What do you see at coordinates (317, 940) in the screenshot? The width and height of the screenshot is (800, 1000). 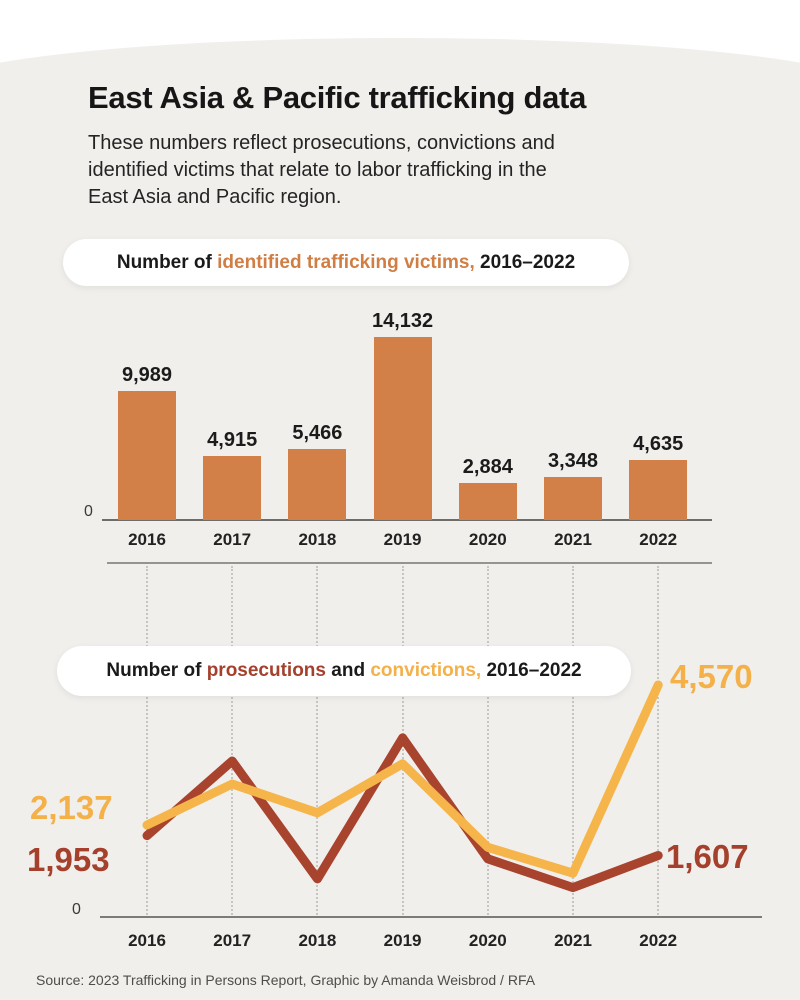 I see `line-year-label-2018: 2018` at bounding box center [317, 940].